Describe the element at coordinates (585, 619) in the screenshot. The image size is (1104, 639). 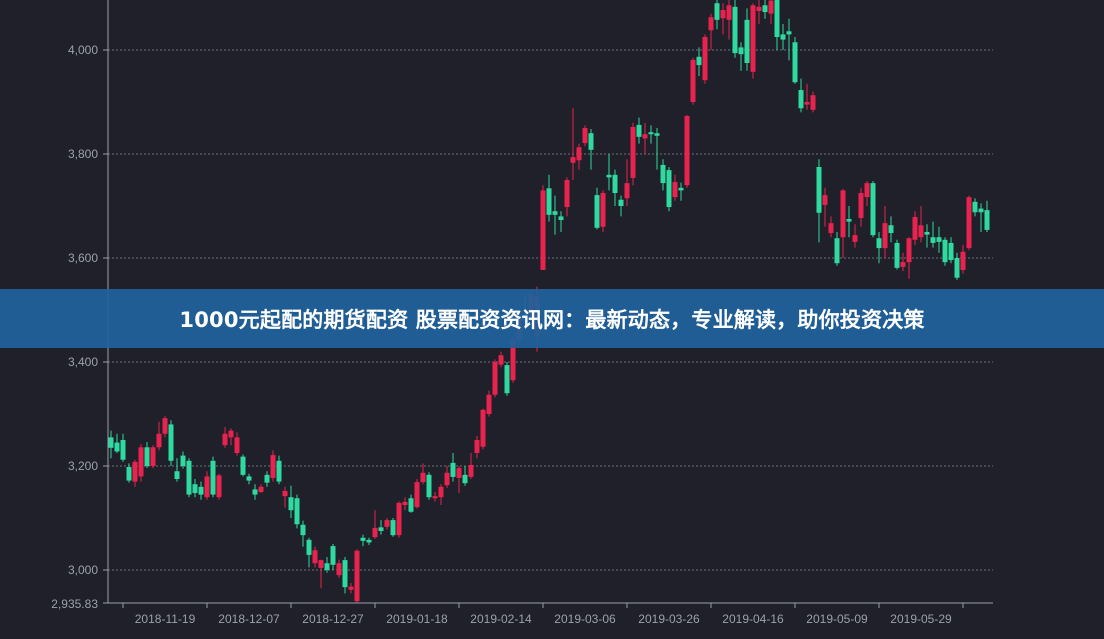
I see `x-tick-label: 2019-03-06` at that location.